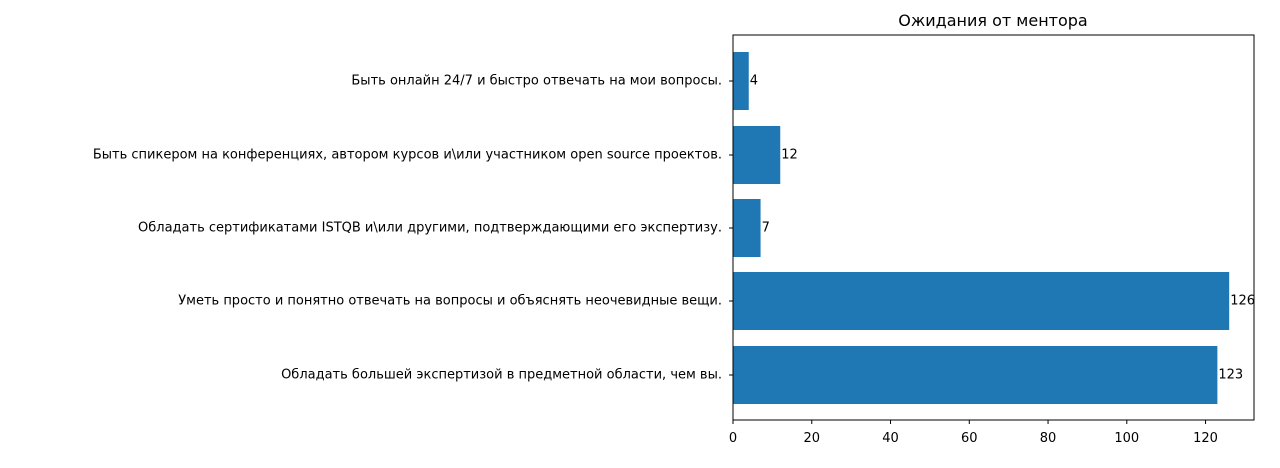  What do you see at coordinates (733, 438) in the screenshot?
I see `x-tick-label: 0` at bounding box center [733, 438].